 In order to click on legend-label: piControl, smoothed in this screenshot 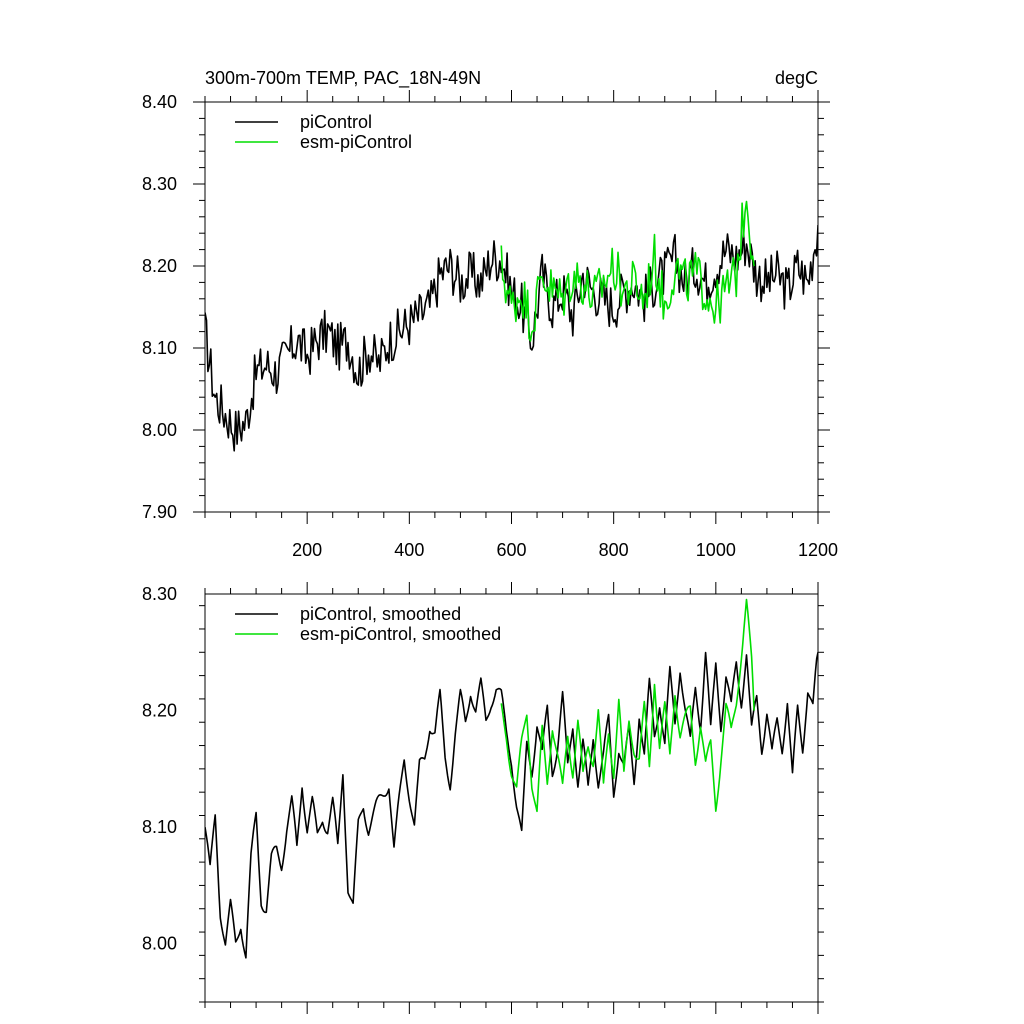, I will do `click(380, 614)`.